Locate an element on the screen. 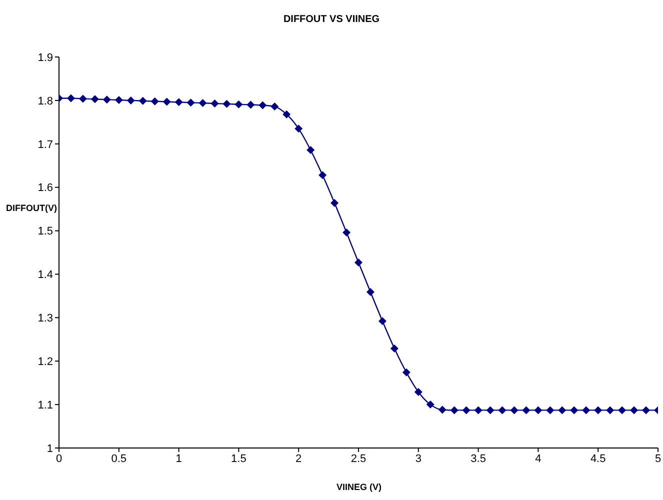  y-tick-label: 1.8 is located at coordinates (45, 101).